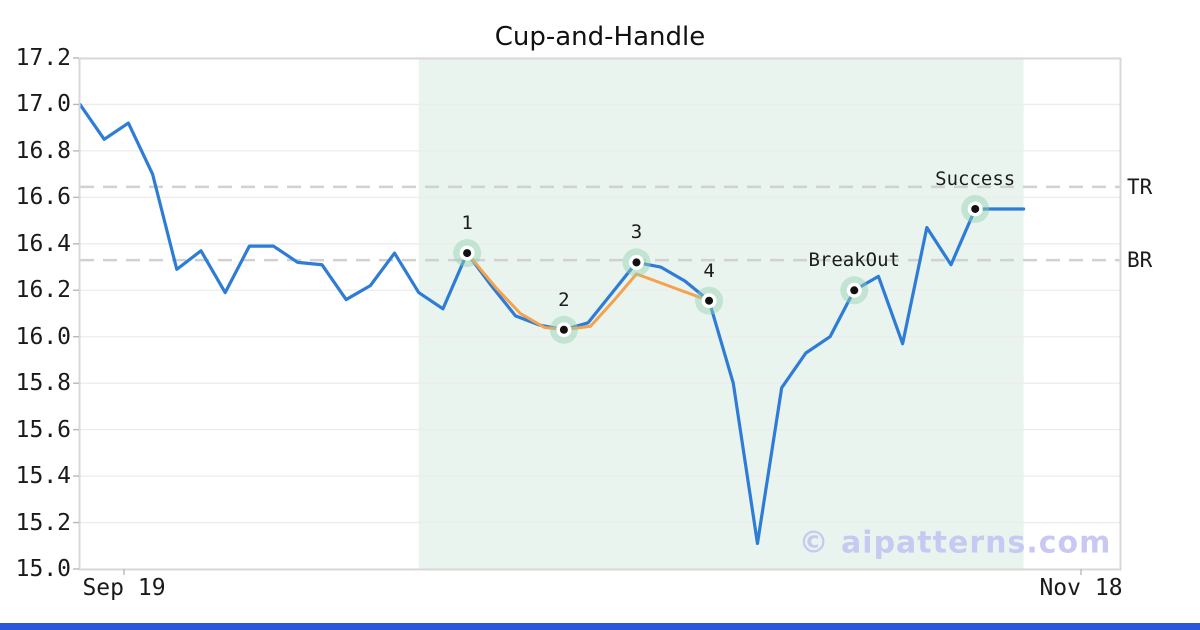 The height and width of the screenshot is (630, 1200). What do you see at coordinates (854, 260) in the screenshot?
I see `marker-label-breakout: BreakOut` at bounding box center [854, 260].